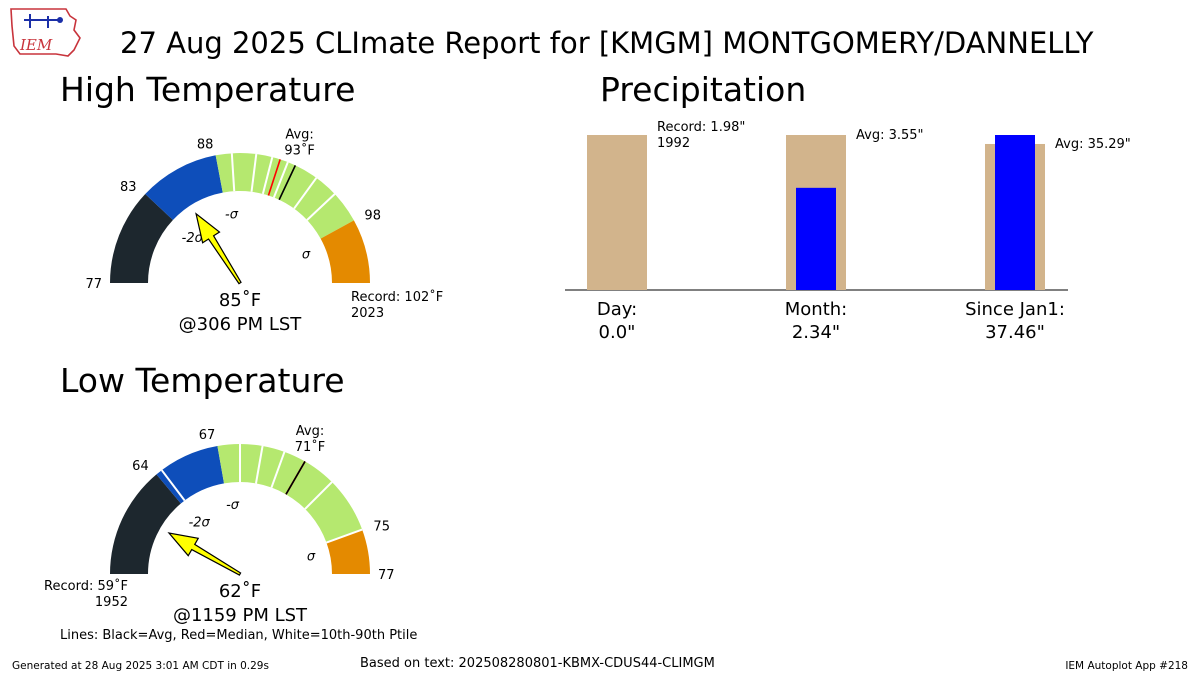 The image size is (1200, 675). Describe the element at coordinates (617, 212) in the screenshot. I see `precip-reference-bar` at that location.